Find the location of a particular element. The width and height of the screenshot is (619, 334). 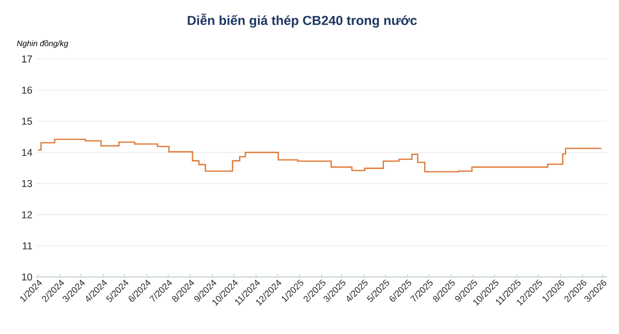

y-tick-label: 15 is located at coordinates (27, 121).